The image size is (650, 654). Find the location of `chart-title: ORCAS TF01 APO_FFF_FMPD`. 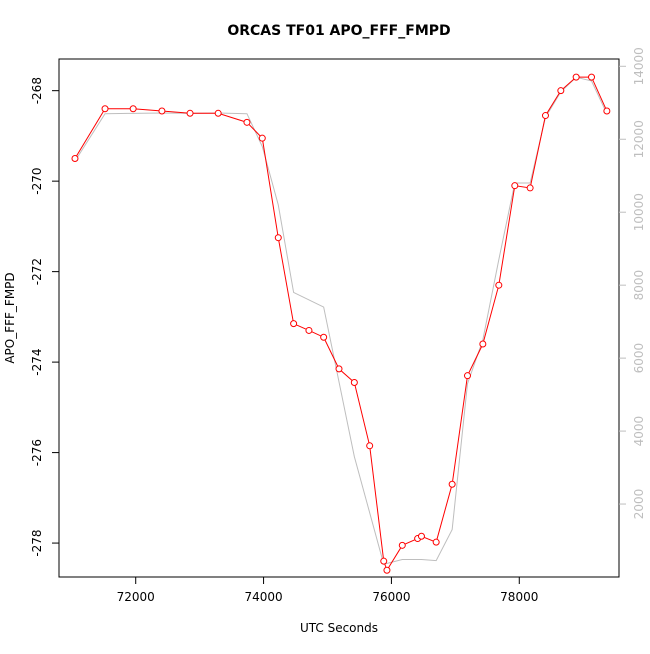

chart-title: ORCAS TF01 APO_FFF_FMPD is located at coordinates (338, 31).